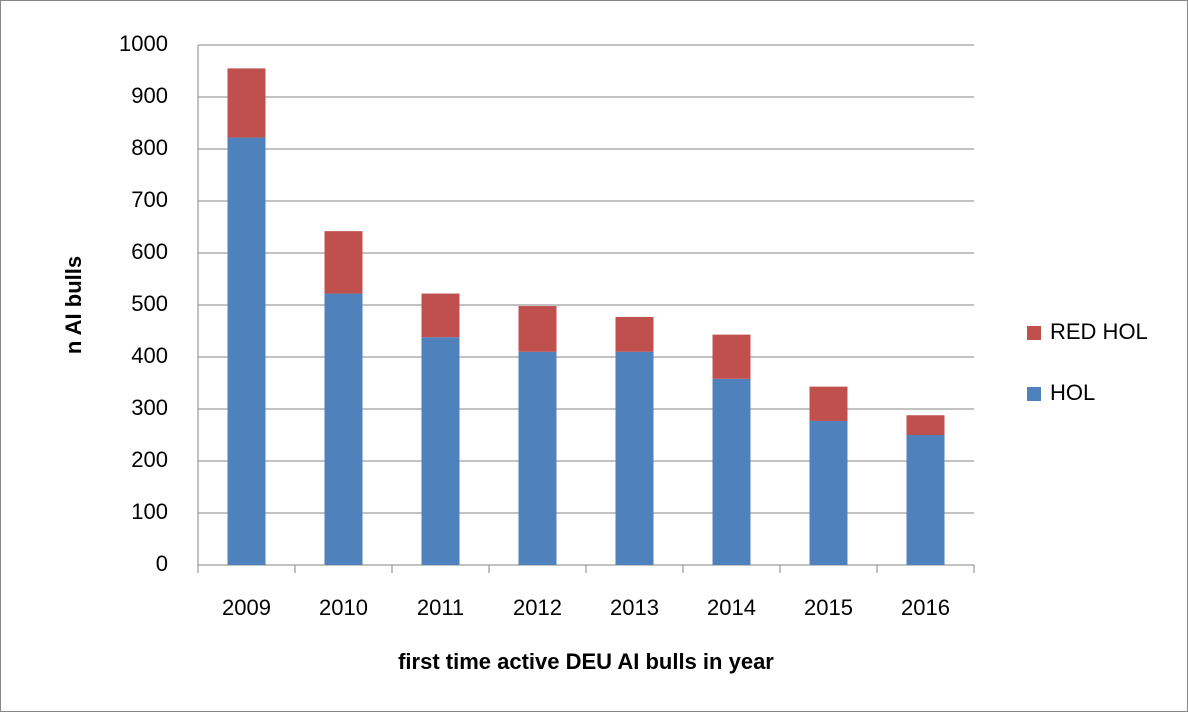 This screenshot has height=712, width=1188. What do you see at coordinates (1099, 331) in the screenshot?
I see `legend-label: RED HOL` at bounding box center [1099, 331].